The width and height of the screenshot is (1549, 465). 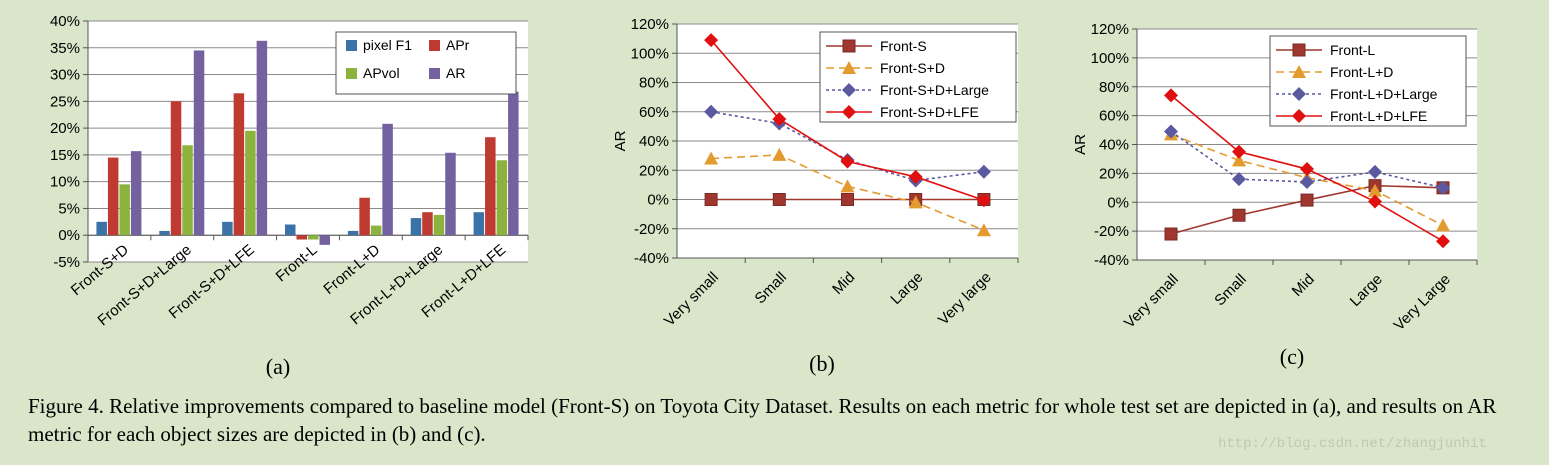 What do you see at coordinates (822, 363) in the screenshot?
I see `sublabel-b: (b)` at bounding box center [822, 363].